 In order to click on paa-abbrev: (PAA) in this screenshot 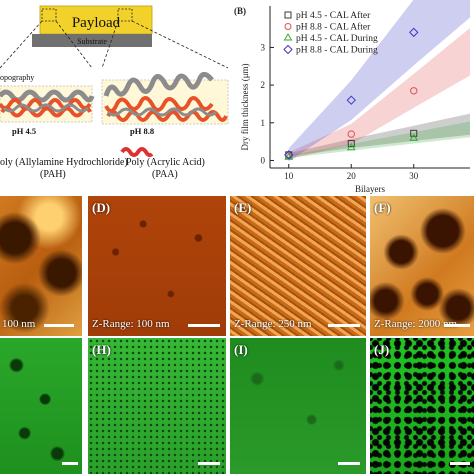, I will do `click(165, 174)`.